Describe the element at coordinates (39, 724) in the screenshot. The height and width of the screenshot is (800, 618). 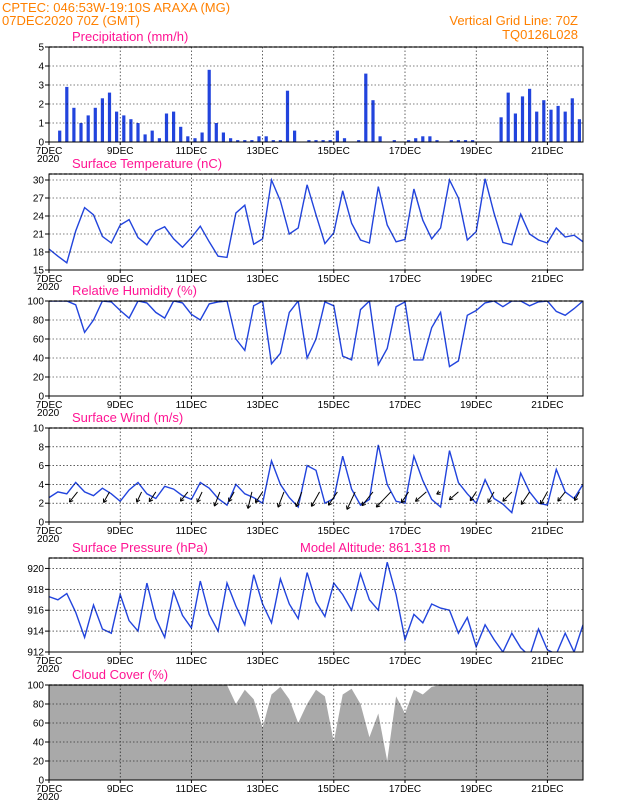
I see `cloud-ytick-label: 60` at that location.